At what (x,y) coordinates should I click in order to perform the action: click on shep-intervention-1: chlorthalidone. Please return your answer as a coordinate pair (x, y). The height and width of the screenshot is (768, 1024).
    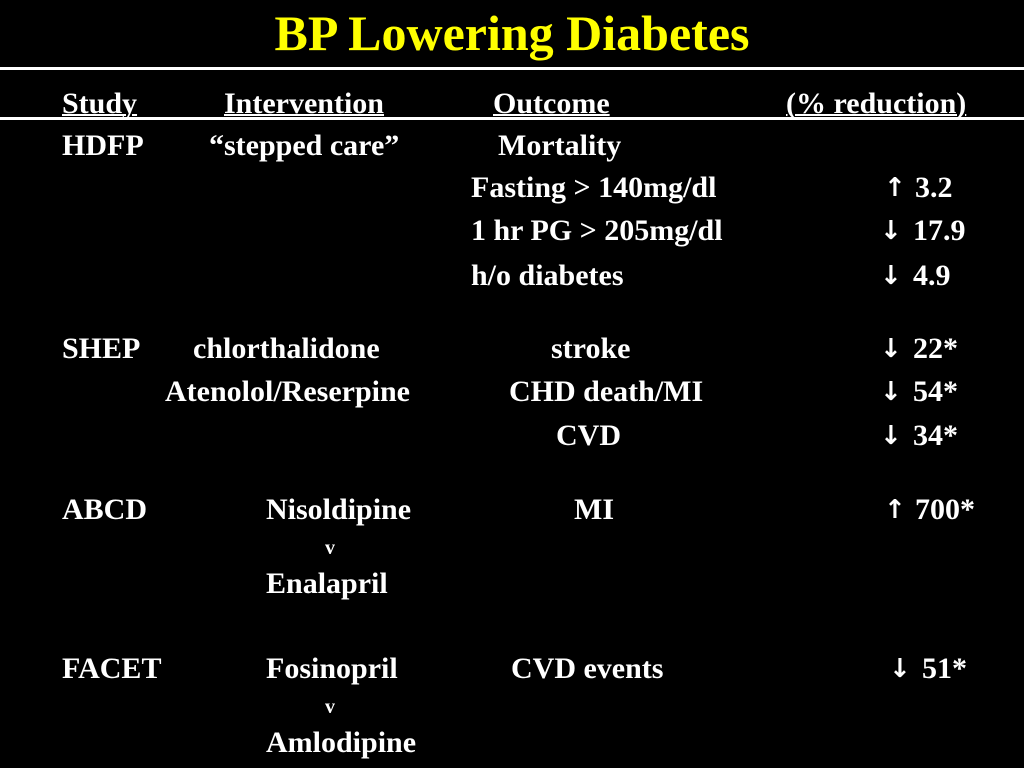
    Looking at the image, I should click on (286, 348).